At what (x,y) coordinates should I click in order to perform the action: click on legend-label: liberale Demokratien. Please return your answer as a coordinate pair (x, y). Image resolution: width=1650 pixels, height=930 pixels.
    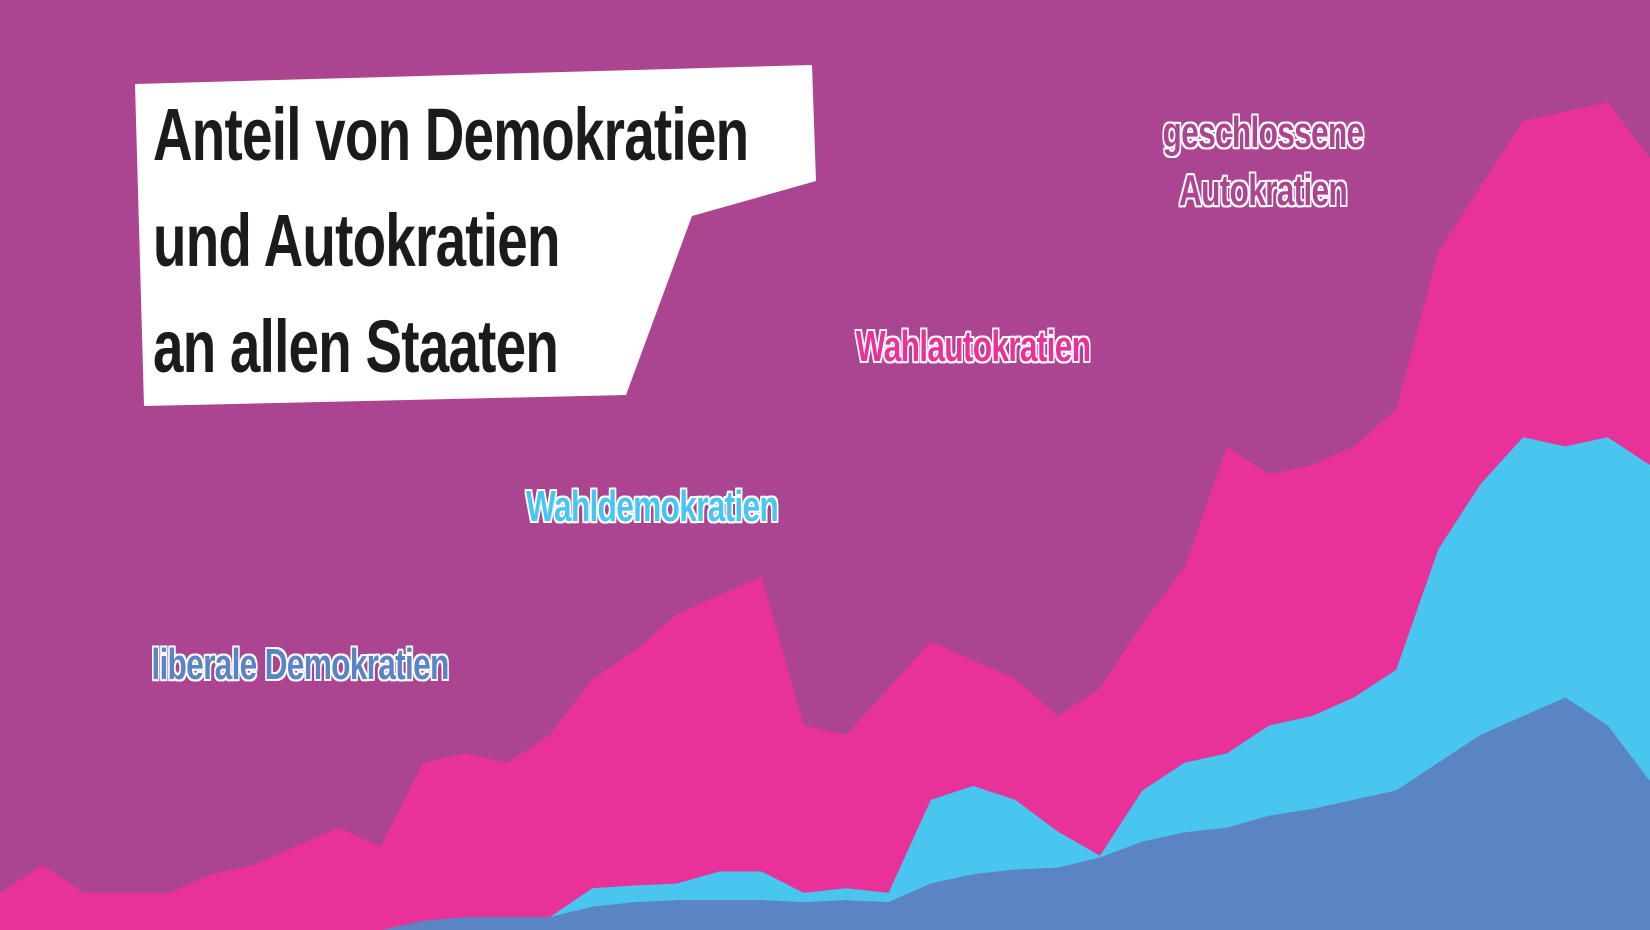
    Looking at the image, I should click on (300, 664).